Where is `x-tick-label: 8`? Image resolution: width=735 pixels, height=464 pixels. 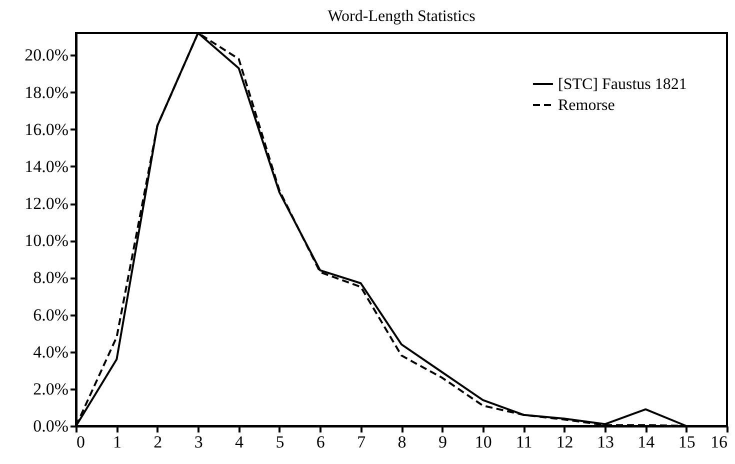
x-tick-label: 8 is located at coordinates (402, 442).